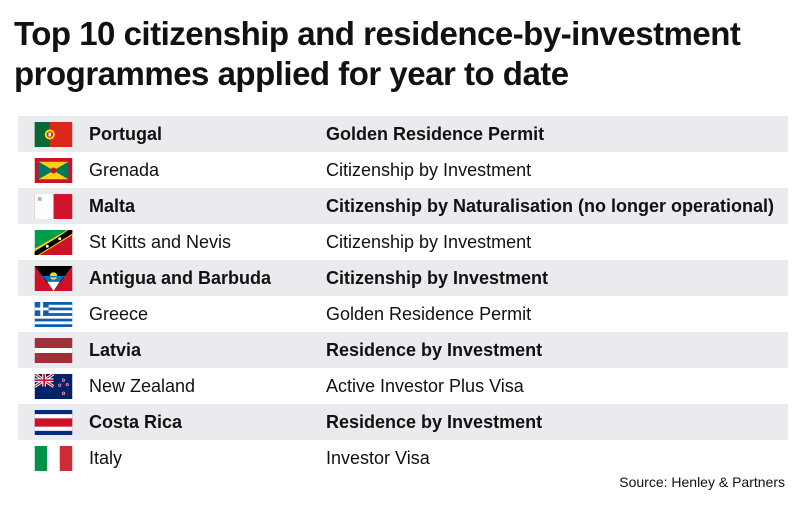 Image resolution: width=800 pixels, height=508 pixels. I want to click on portugal-flag-icon, so click(53, 134).